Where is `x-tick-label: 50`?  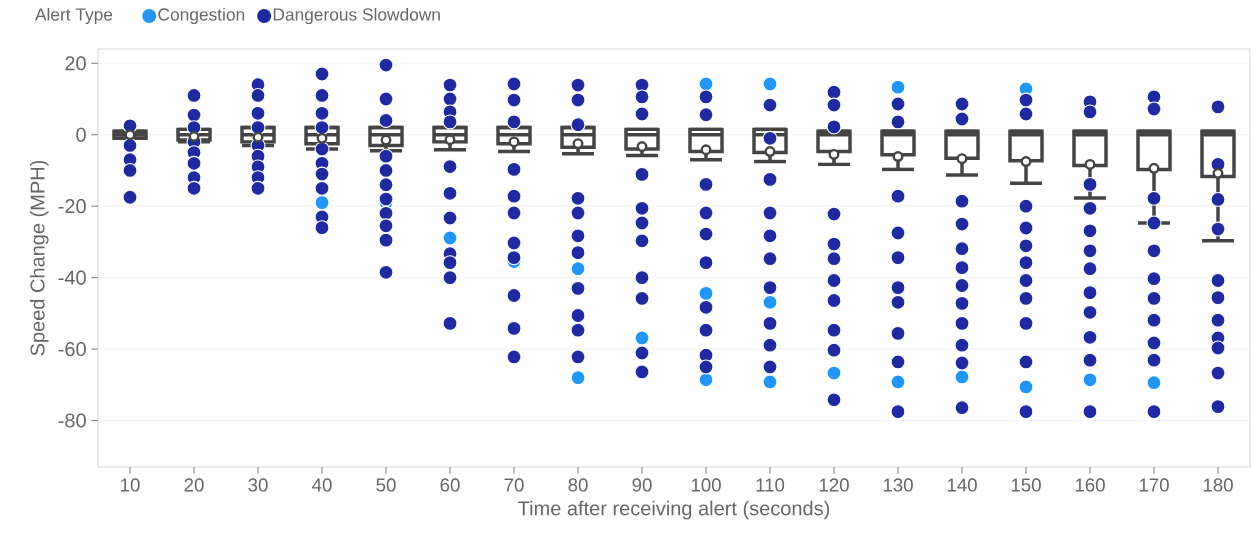 x-tick-label: 50 is located at coordinates (386, 485).